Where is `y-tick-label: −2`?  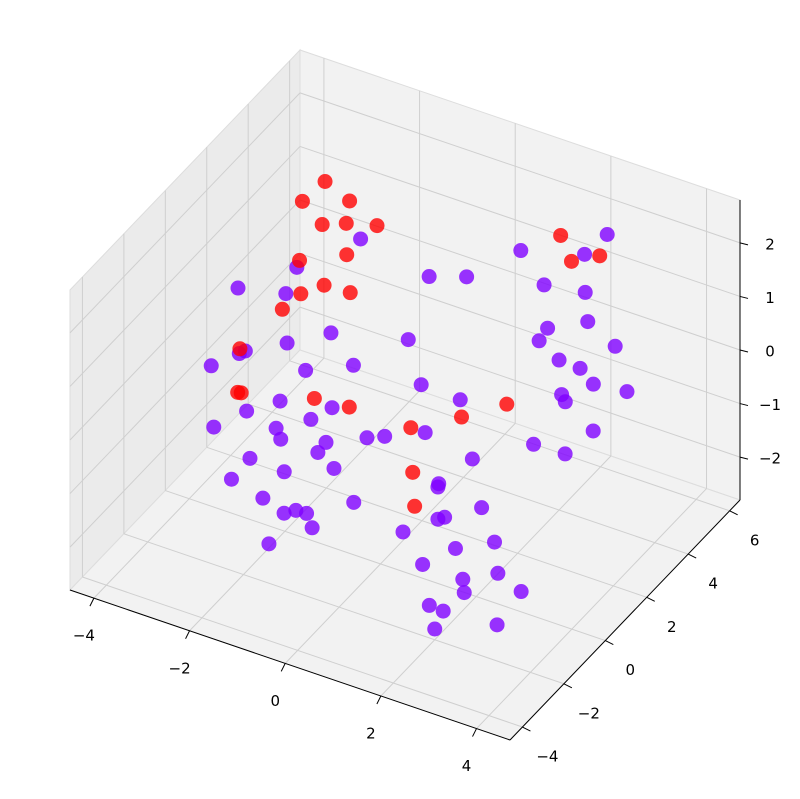 y-tick-label: −2 is located at coordinates (589, 713).